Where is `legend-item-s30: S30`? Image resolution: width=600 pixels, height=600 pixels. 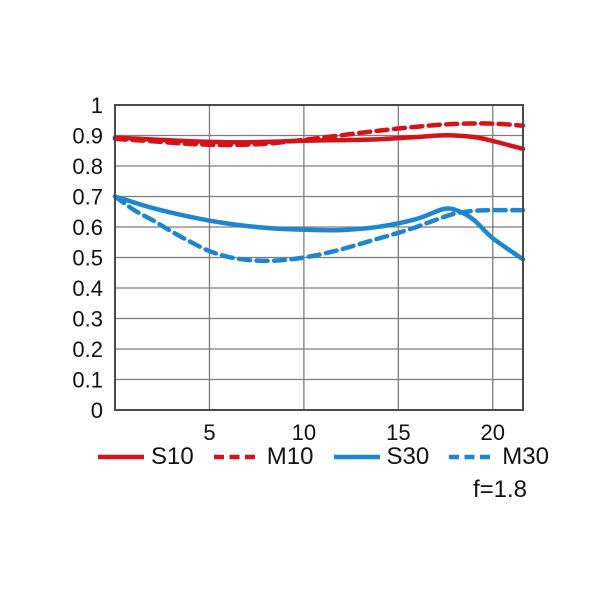
legend-item-s30: S30 is located at coordinates (381, 456).